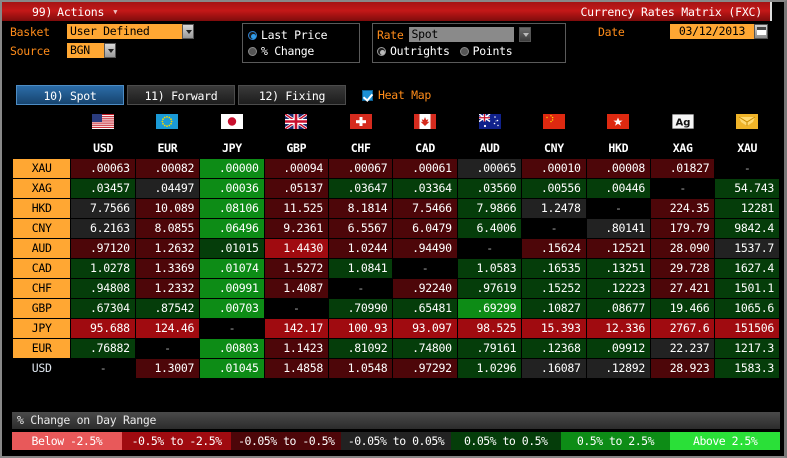 The image size is (787, 458). What do you see at coordinates (296, 208) in the screenshot?
I see `rate-cell: 11.525` at bounding box center [296, 208].